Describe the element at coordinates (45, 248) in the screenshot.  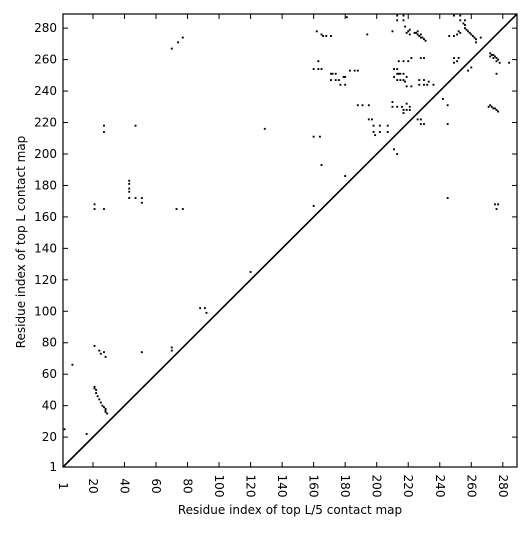
I see `y-tick-label: 140` at that location.